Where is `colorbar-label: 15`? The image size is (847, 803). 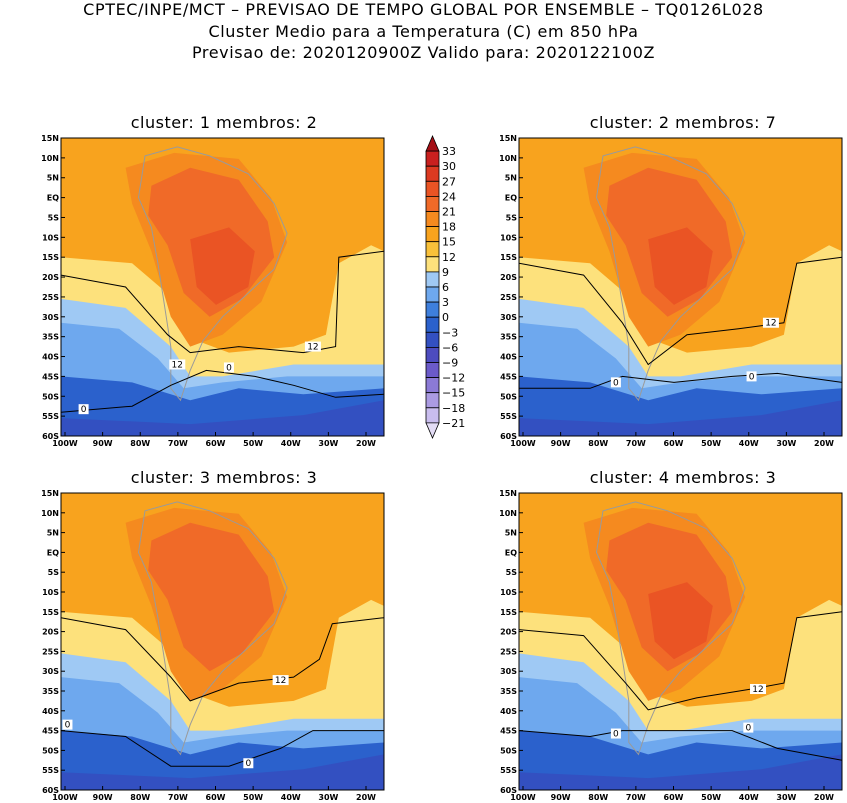 colorbar-label: 15 is located at coordinates (449, 242).